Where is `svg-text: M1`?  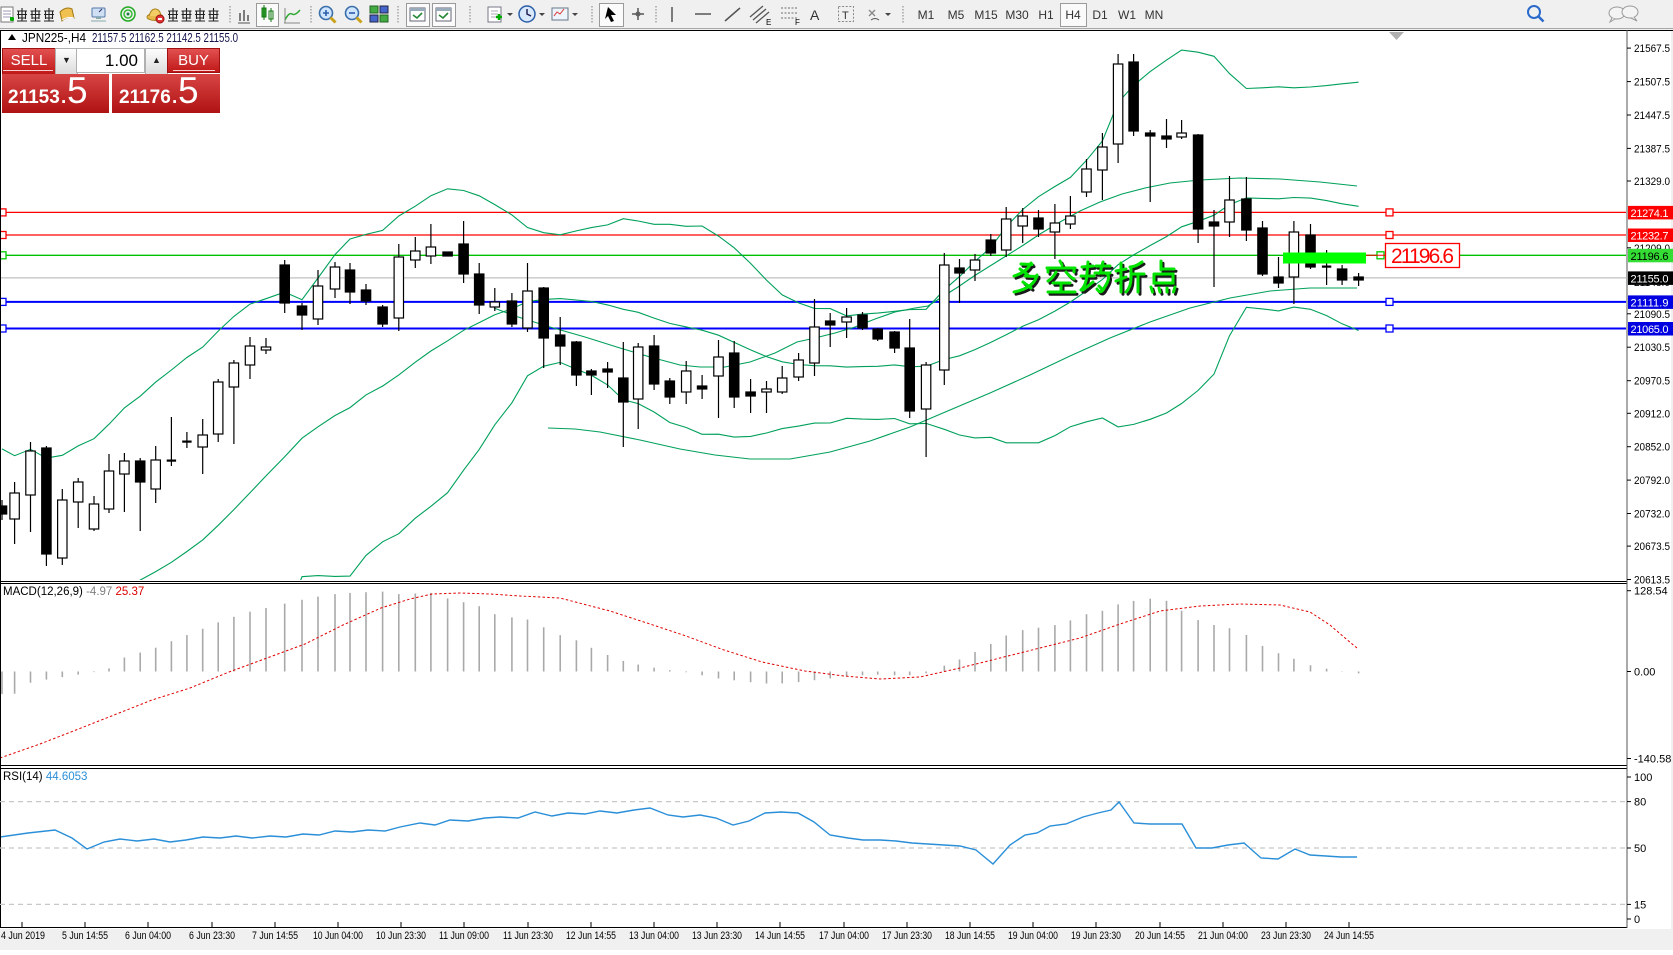 svg-text: M1 is located at coordinates (926, 15).